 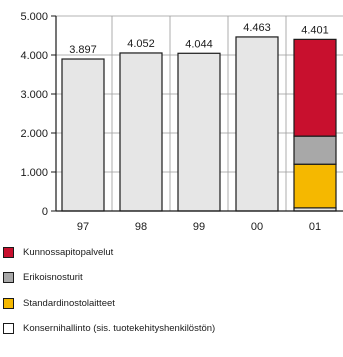 What do you see at coordinates (141, 44) in the screenshot?
I see `bar-value-label: 4.052` at bounding box center [141, 44].